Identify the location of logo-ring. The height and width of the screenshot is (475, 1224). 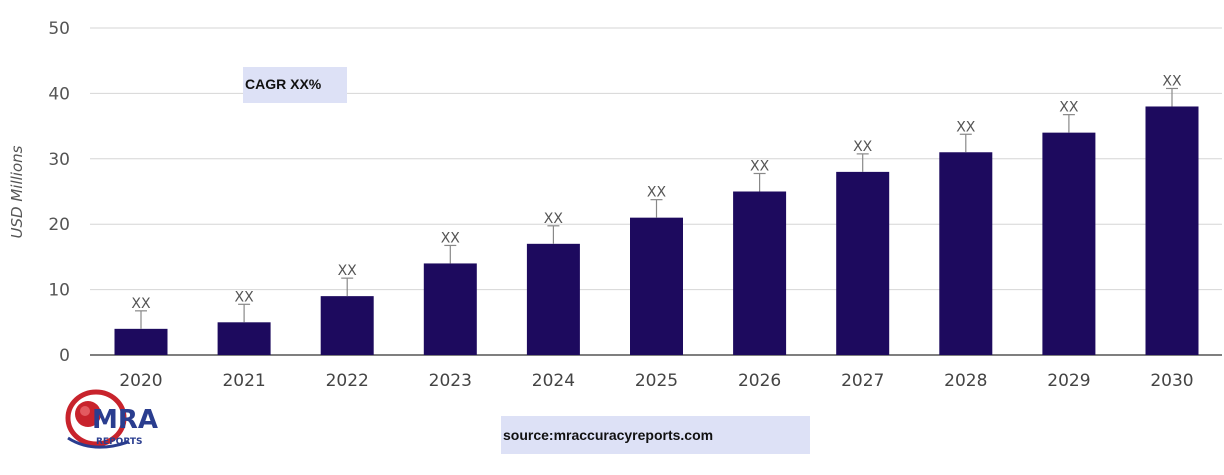
(96, 418).